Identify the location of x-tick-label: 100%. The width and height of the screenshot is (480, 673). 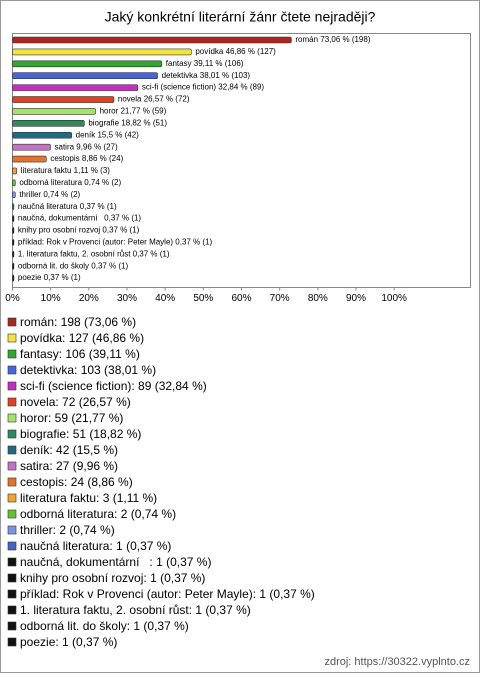
(394, 298).